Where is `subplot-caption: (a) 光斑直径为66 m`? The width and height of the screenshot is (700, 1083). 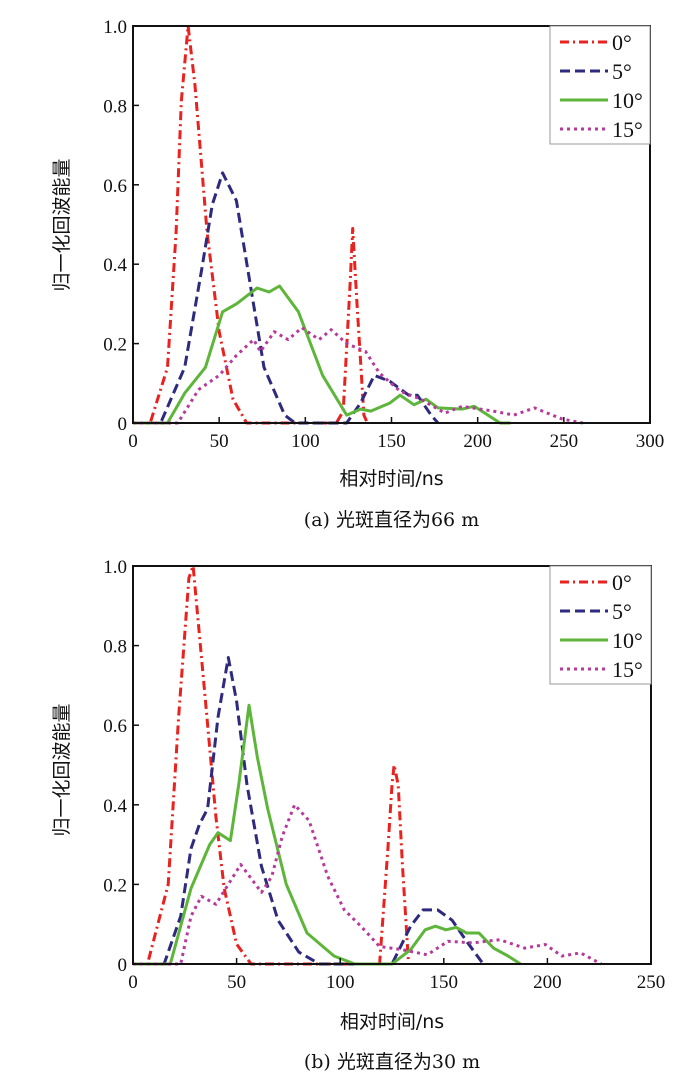
subplot-caption: (a) 光斑直径为66 m is located at coordinates (391, 520).